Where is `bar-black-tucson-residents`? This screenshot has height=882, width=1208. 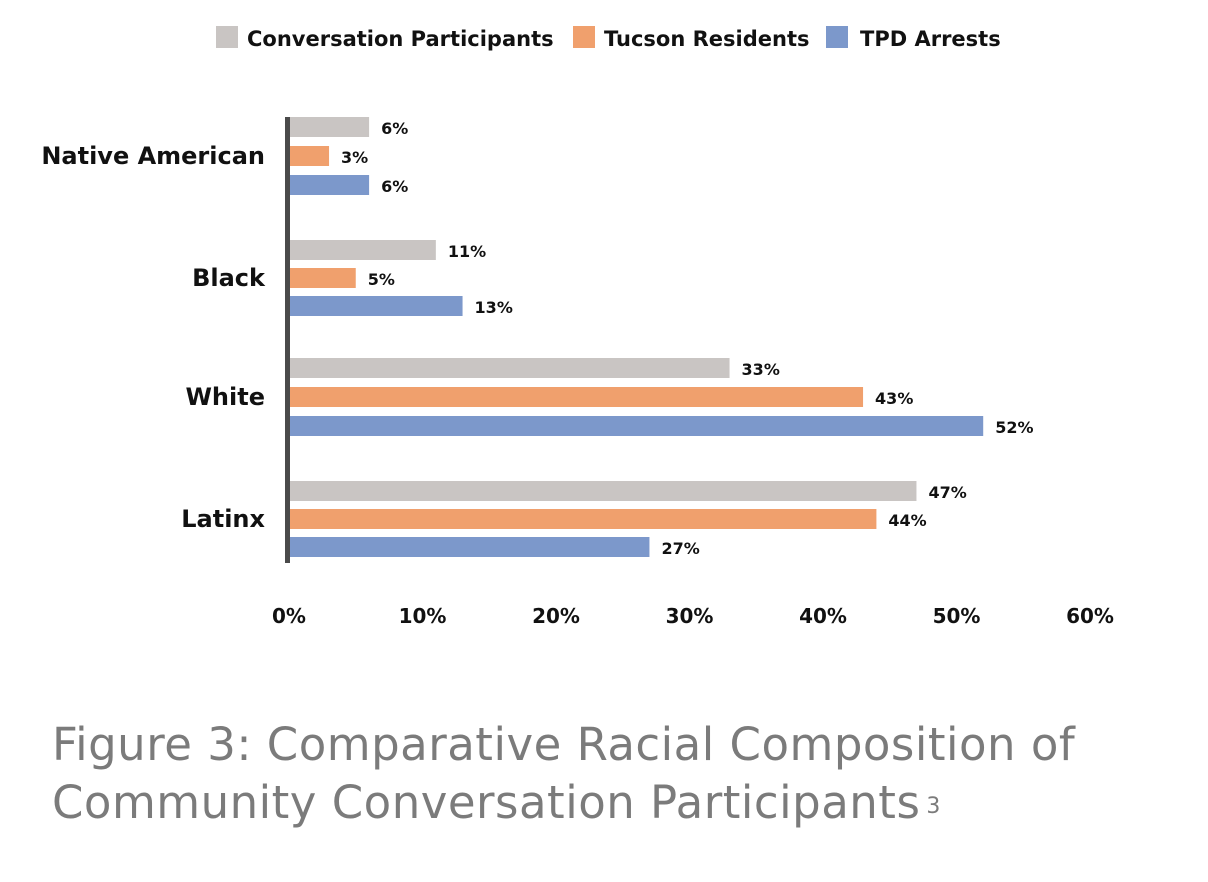 bar-black-tucson-residents is located at coordinates (322, 278).